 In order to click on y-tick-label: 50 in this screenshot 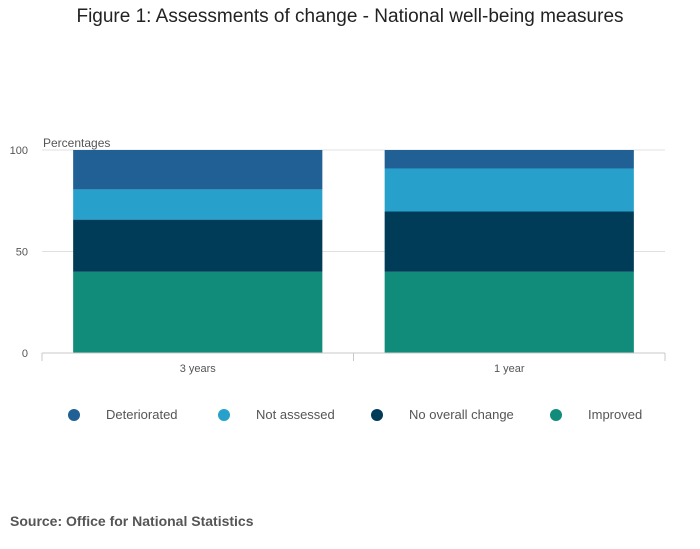, I will do `click(22, 253)`.